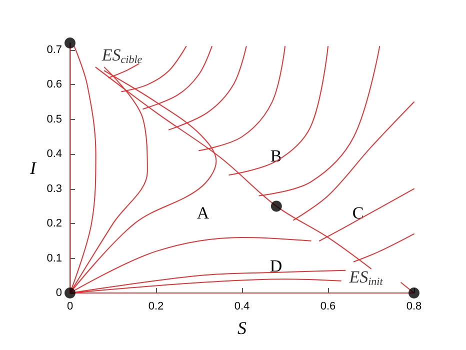  What do you see at coordinates (358, 213) in the screenshot?
I see `annotation: C` at bounding box center [358, 213].